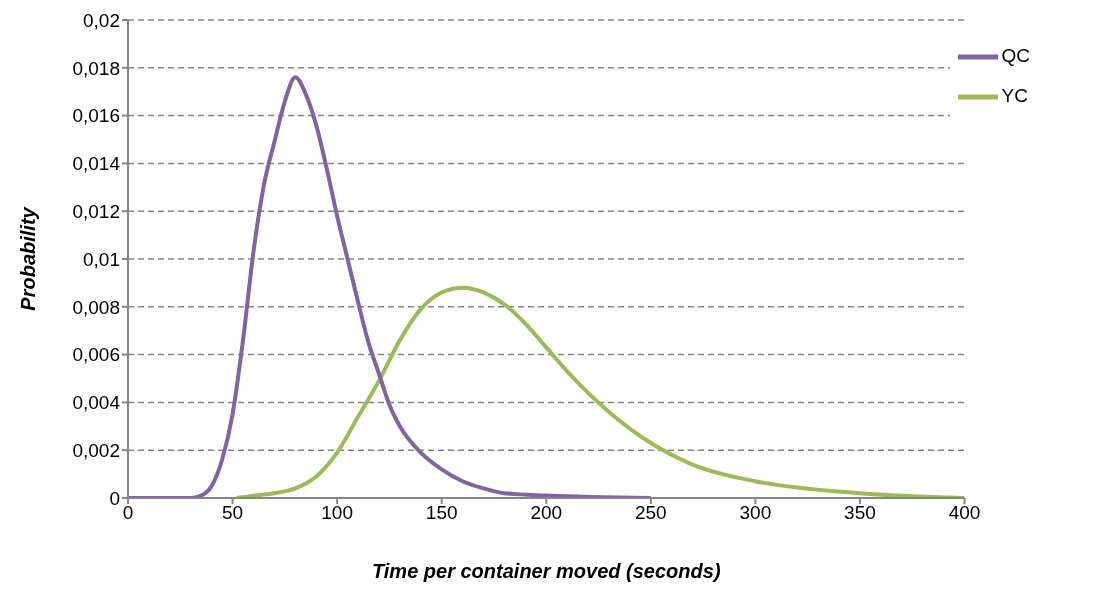 The image size is (1097, 598). I want to click on y-tick-label: 0,004, so click(96, 403).